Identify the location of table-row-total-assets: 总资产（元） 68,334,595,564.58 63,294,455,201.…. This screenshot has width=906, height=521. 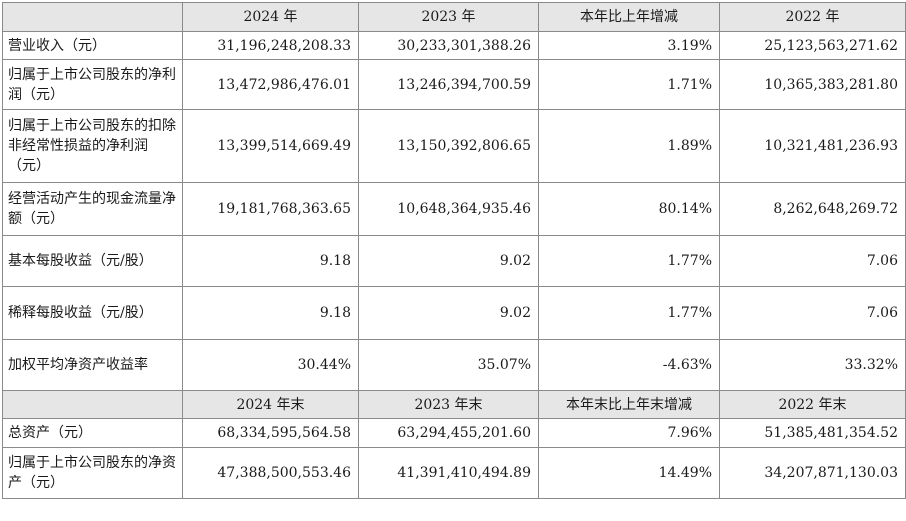
(454, 433).